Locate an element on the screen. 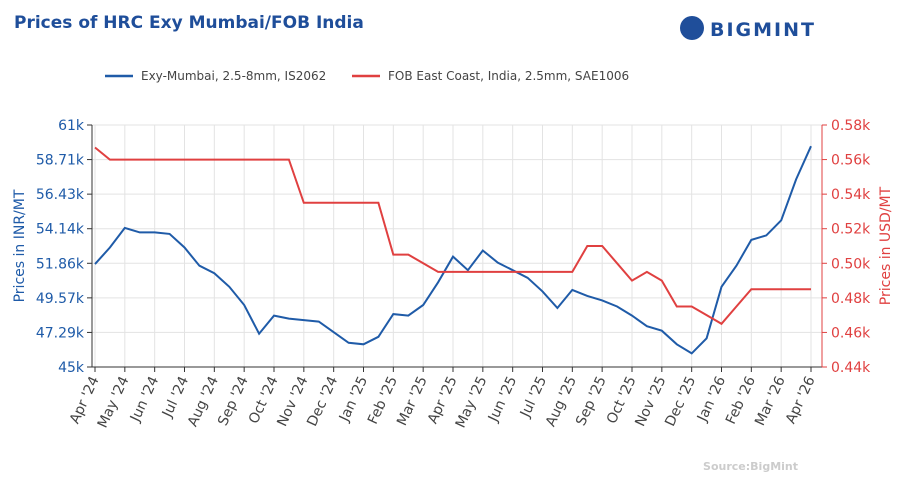  chart-title: Prices of HRC Exy Mumbai/FOB India is located at coordinates (189, 23).